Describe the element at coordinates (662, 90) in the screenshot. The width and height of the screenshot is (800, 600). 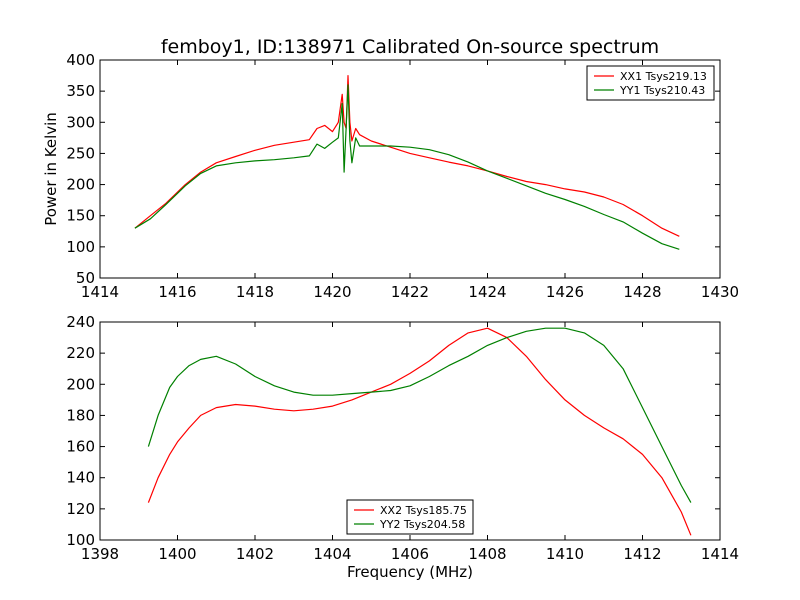
I see `legend-entry: YY1 Tsys210.43` at that location.